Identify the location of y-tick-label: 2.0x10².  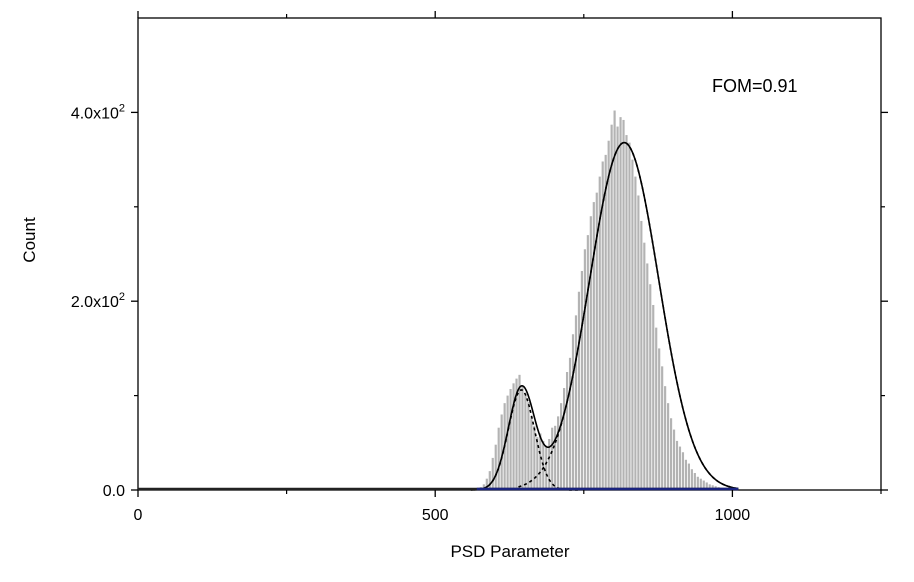
(98, 301).